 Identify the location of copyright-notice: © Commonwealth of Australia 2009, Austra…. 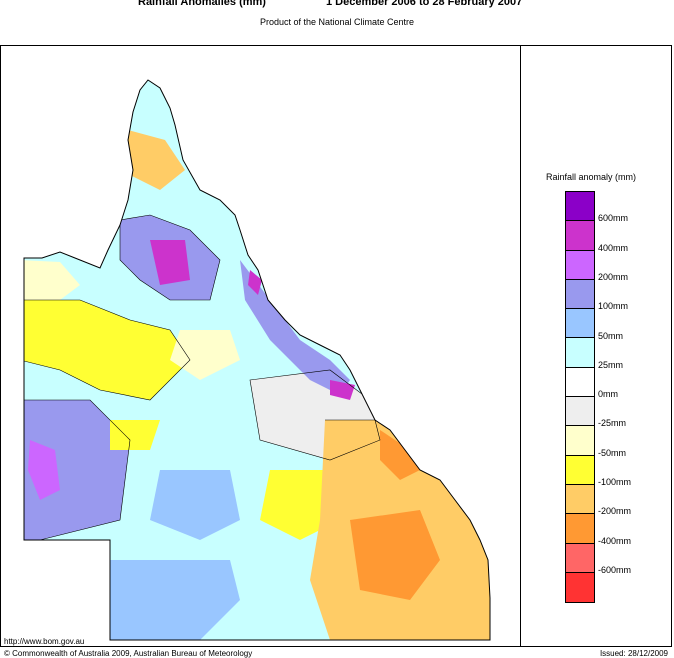
(128, 653).